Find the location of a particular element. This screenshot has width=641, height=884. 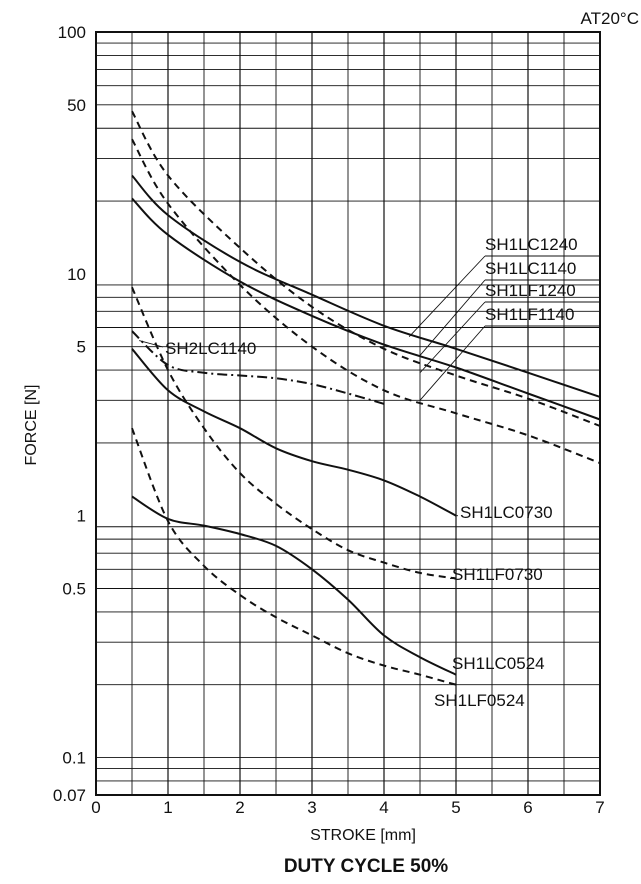

x-tick-label: 7 is located at coordinates (599, 807).